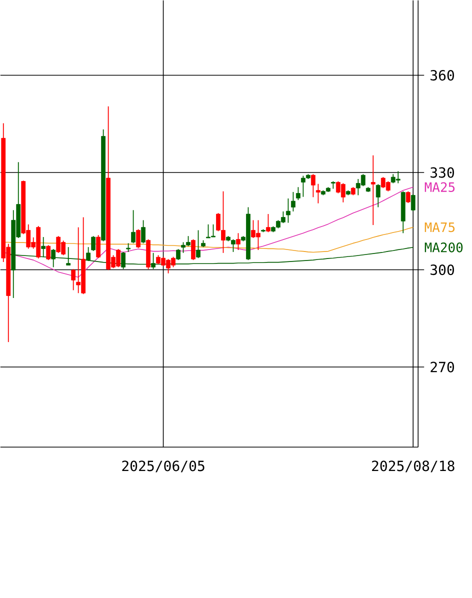  What do you see at coordinates (442, 270) in the screenshot?
I see `y-tick-label: 300` at bounding box center [442, 270].